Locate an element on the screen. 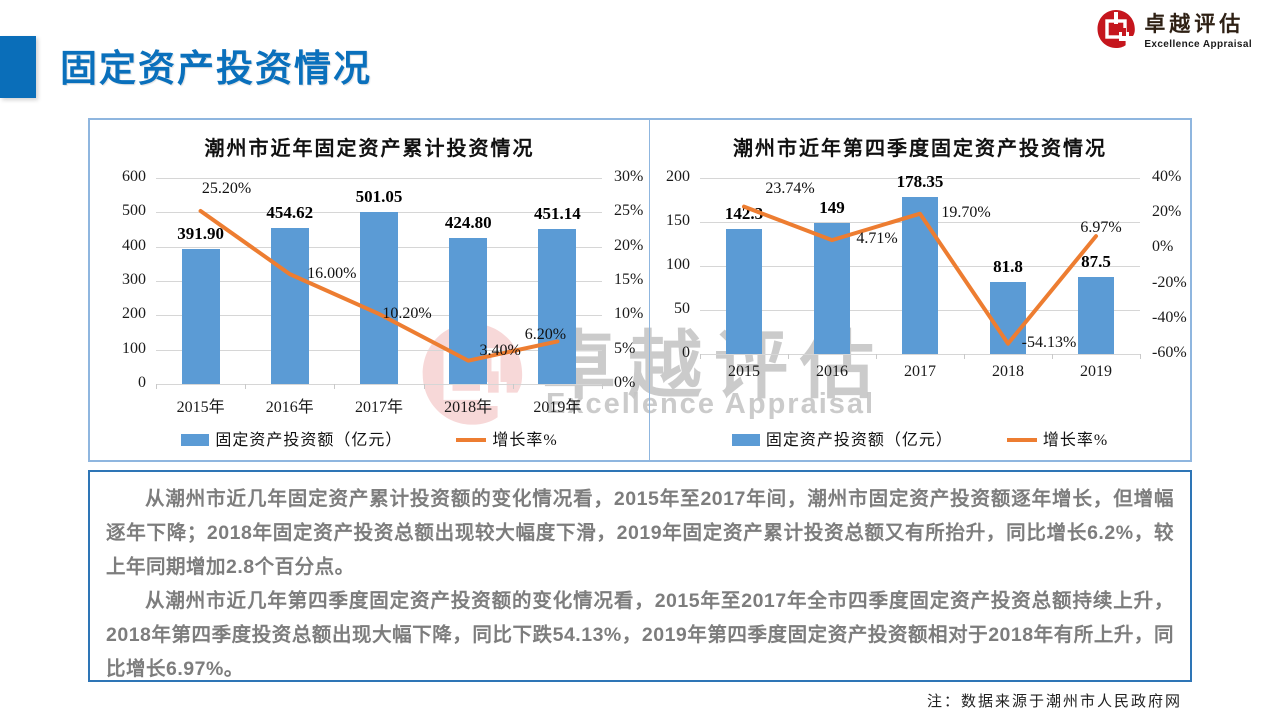 The image size is (1280, 720). y-axis-left-tick-label: 100 is located at coordinates (134, 348).